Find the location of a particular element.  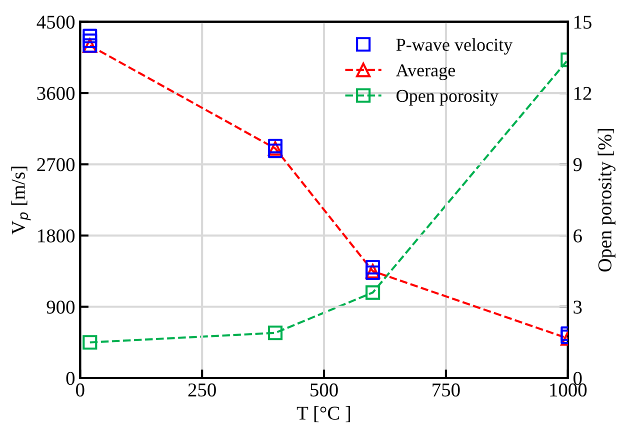

legend-label: Open porosity is located at coordinates (447, 98).